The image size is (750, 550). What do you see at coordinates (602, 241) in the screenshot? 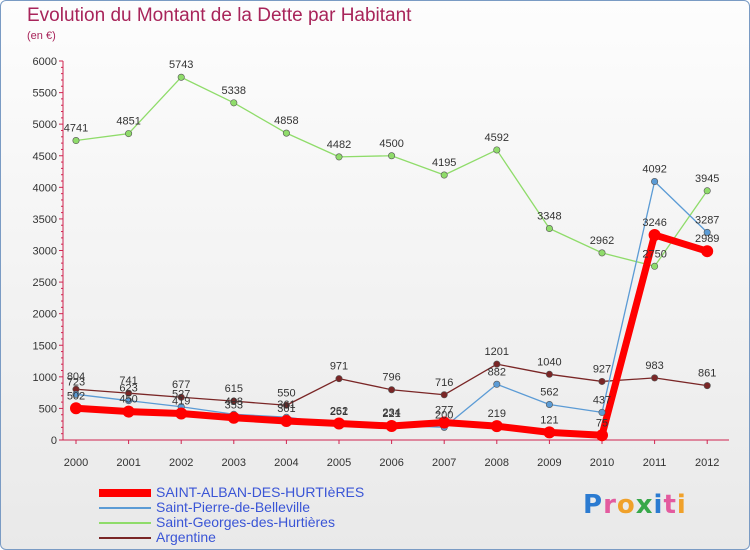
I see `data-label-saint-georges: 2962` at bounding box center [602, 241].